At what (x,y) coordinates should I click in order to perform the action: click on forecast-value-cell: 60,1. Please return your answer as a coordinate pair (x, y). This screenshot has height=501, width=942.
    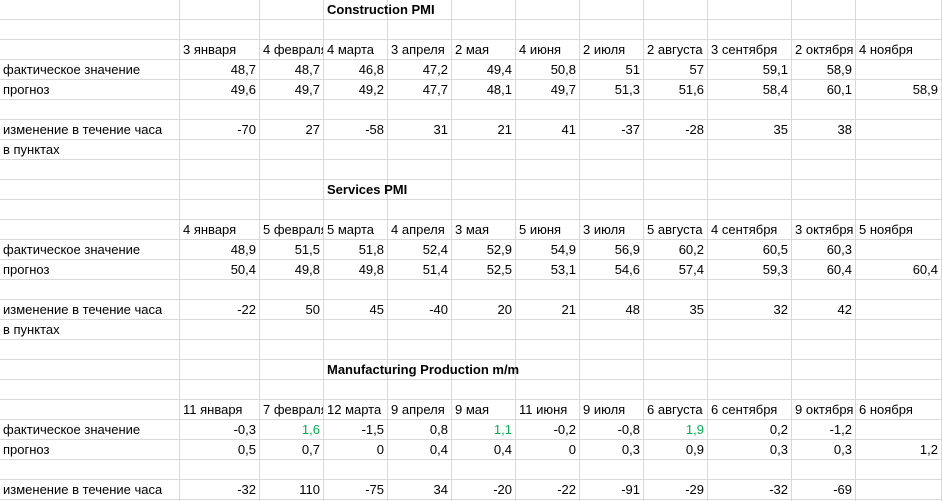
    Looking at the image, I should click on (839, 89).